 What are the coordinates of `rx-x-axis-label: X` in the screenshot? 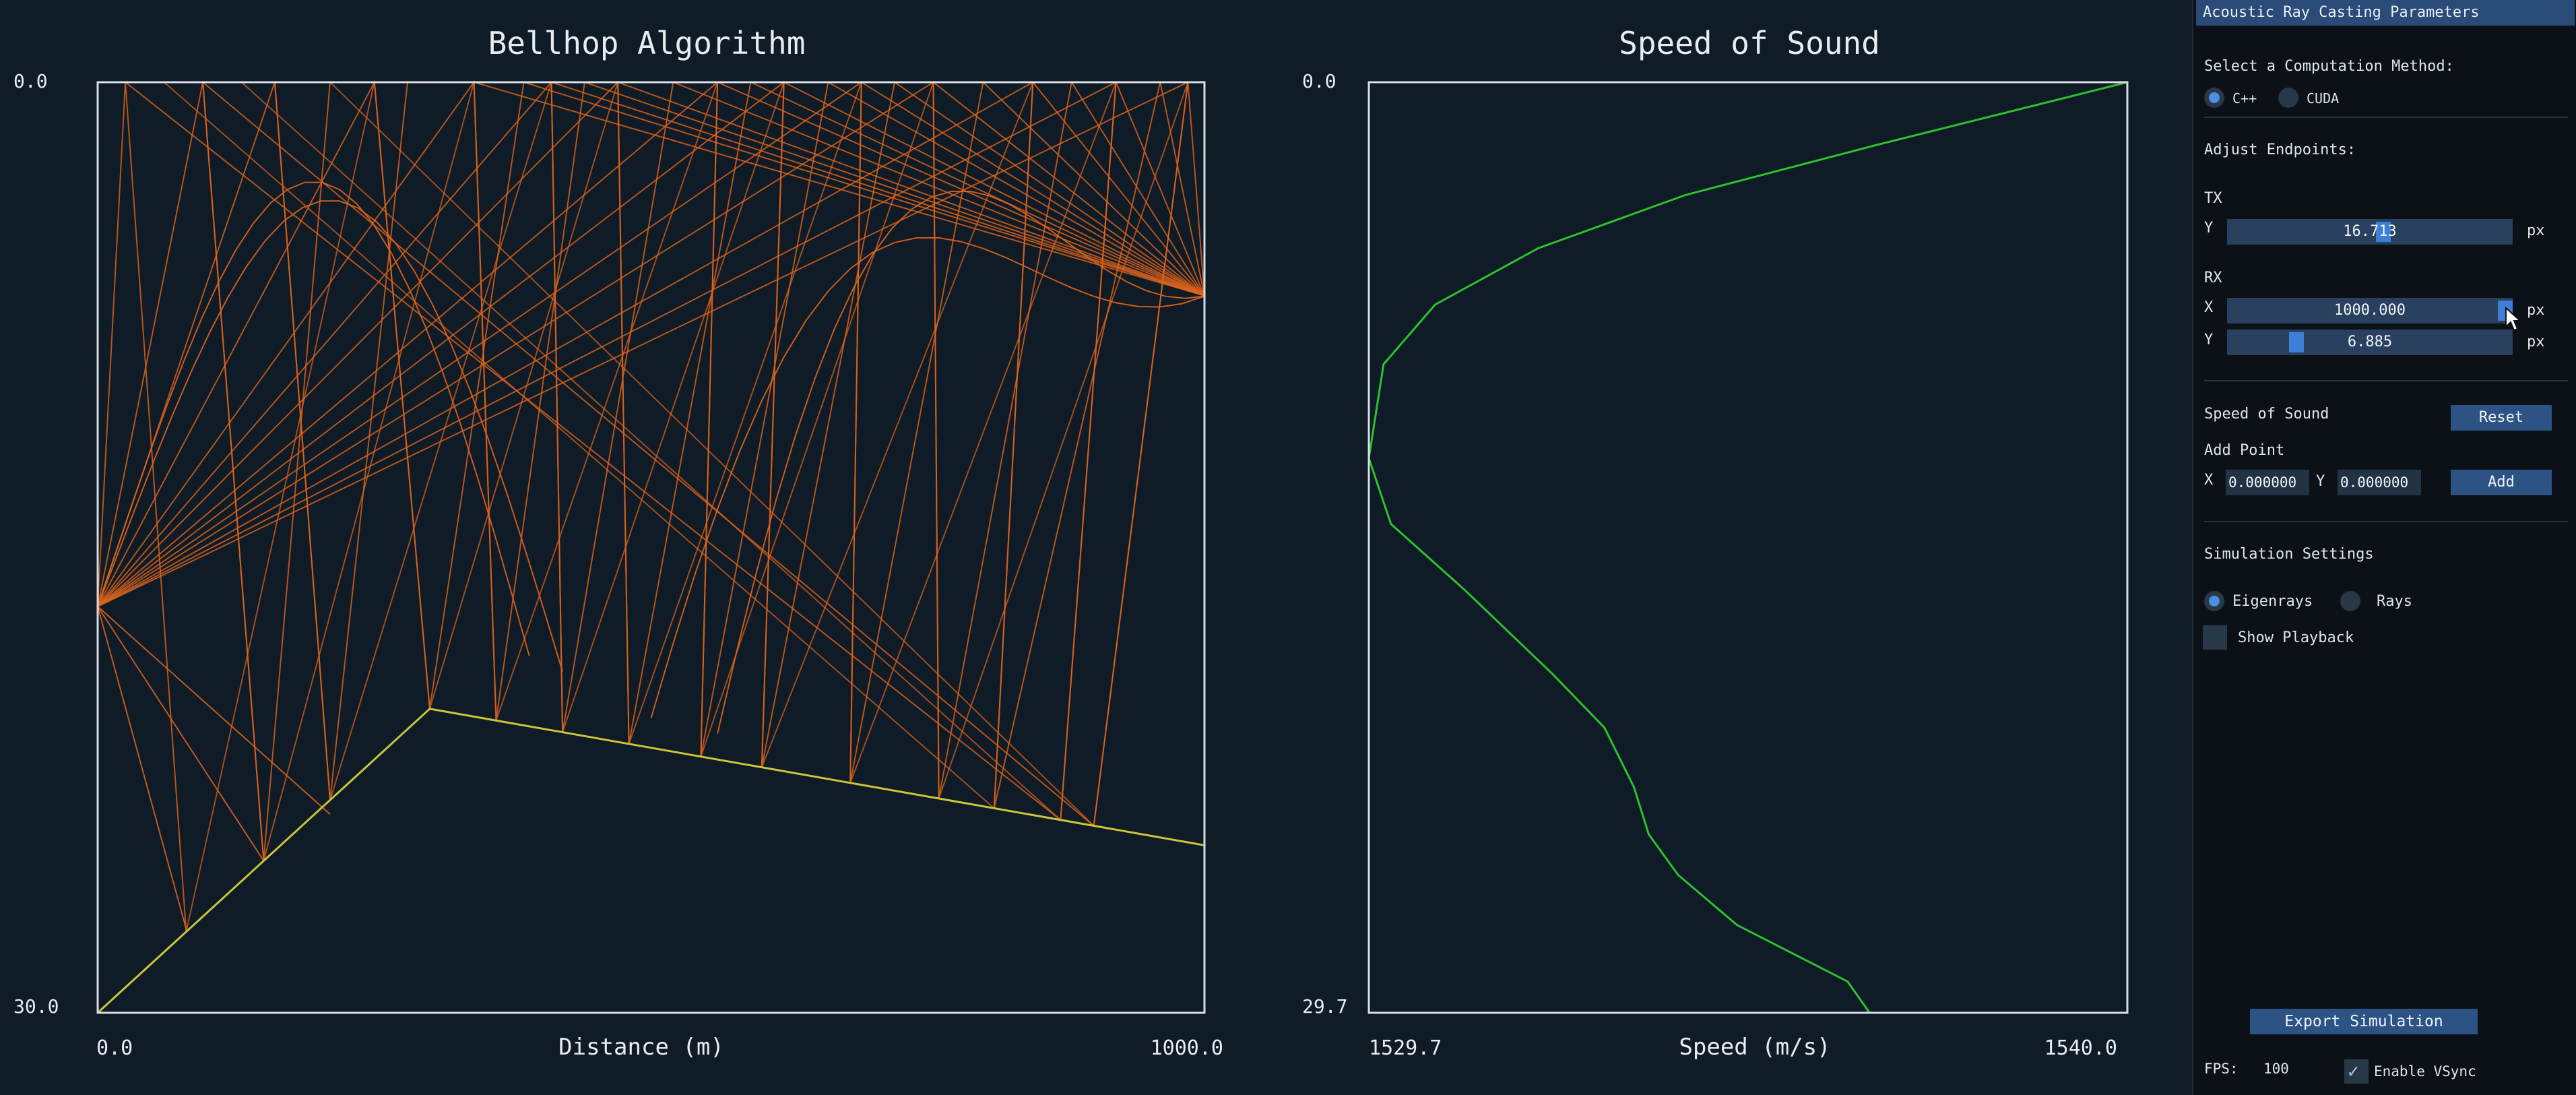 It's located at (2209, 307).